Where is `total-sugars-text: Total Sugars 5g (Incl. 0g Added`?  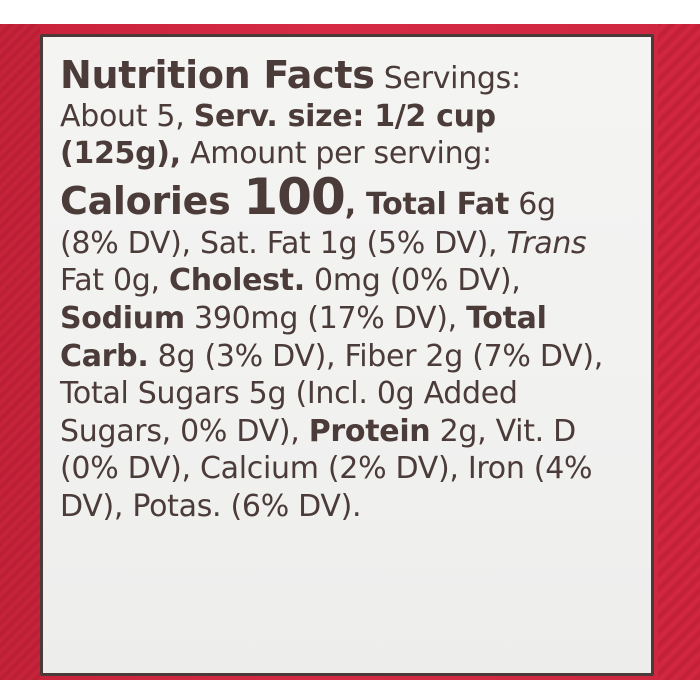 total-sugars-text: Total Sugars 5g (Incl. 0g Added is located at coordinates (289, 394).